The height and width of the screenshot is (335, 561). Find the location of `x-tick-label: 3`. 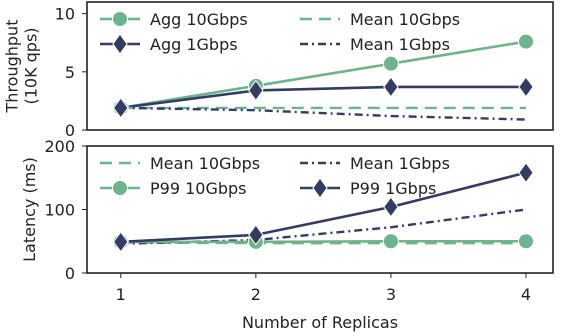

x-tick-label: 3 is located at coordinates (391, 294).